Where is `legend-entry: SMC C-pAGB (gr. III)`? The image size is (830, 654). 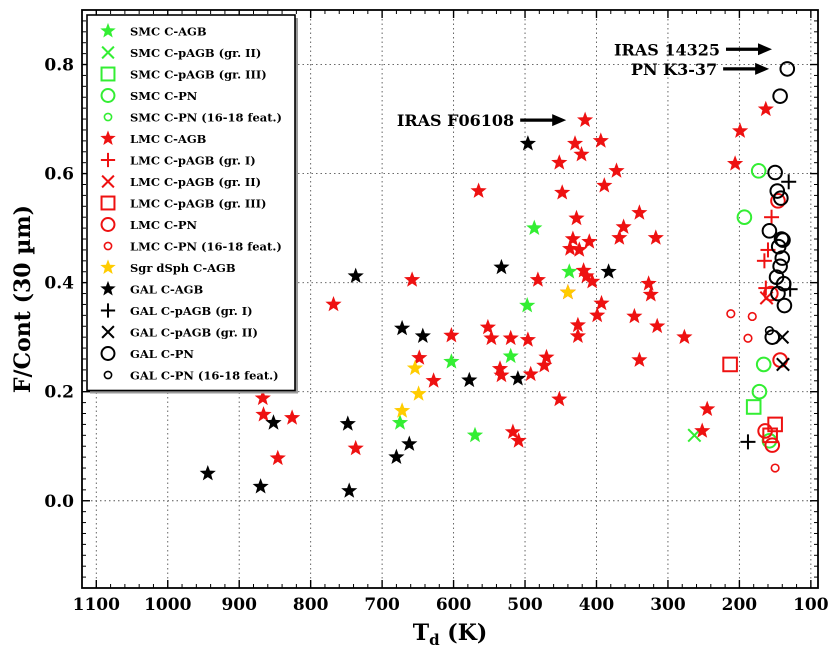
legend-entry: SMC C-pAGB (gr. III) is located at coordinates (183, 74).